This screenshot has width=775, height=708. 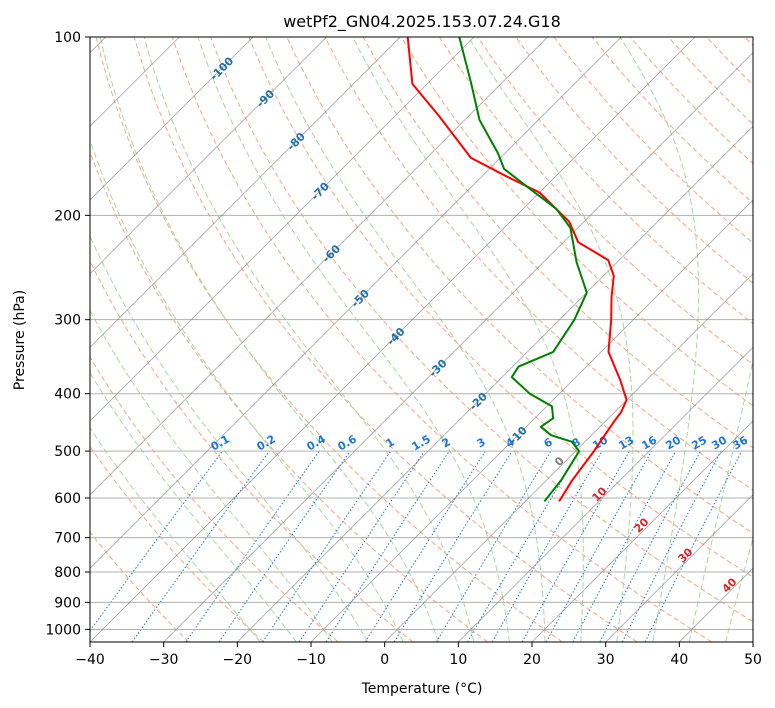 What do you see at coordinates (67, 395) in the screenshot?
I see `y-tick-label: 400` at bounding box center [67, 395].